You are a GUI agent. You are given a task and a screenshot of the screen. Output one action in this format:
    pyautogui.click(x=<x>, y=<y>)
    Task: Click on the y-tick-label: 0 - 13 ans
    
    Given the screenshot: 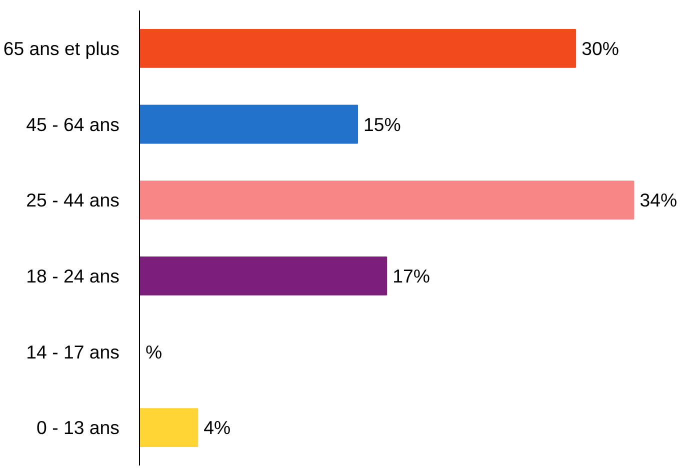 What is the action you would take?
    pyautogui.click(x=78, y=427)
    